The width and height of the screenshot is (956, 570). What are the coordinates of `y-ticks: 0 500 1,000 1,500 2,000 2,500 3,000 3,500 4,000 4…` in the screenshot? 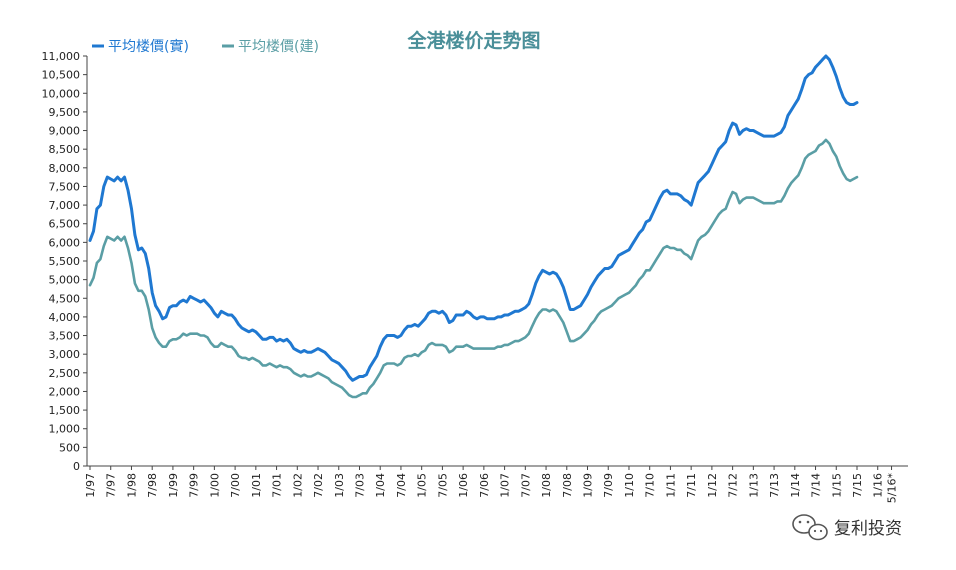 It's located at (64, 261).